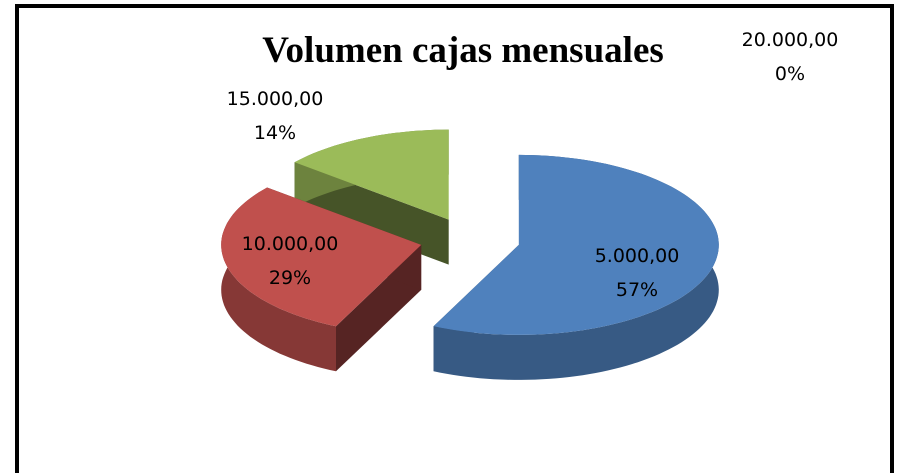  I want to click on slice-label-value: 14%, so click(275, 133).